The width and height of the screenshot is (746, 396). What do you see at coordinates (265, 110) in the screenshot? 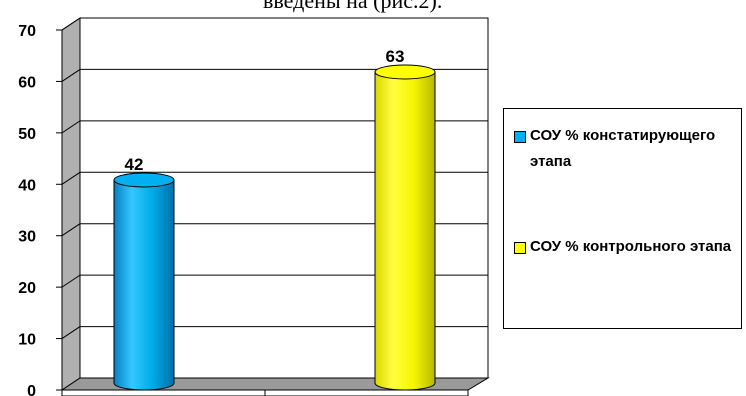
I see `data-labels: 42 63` at bounding box center [265, 110].